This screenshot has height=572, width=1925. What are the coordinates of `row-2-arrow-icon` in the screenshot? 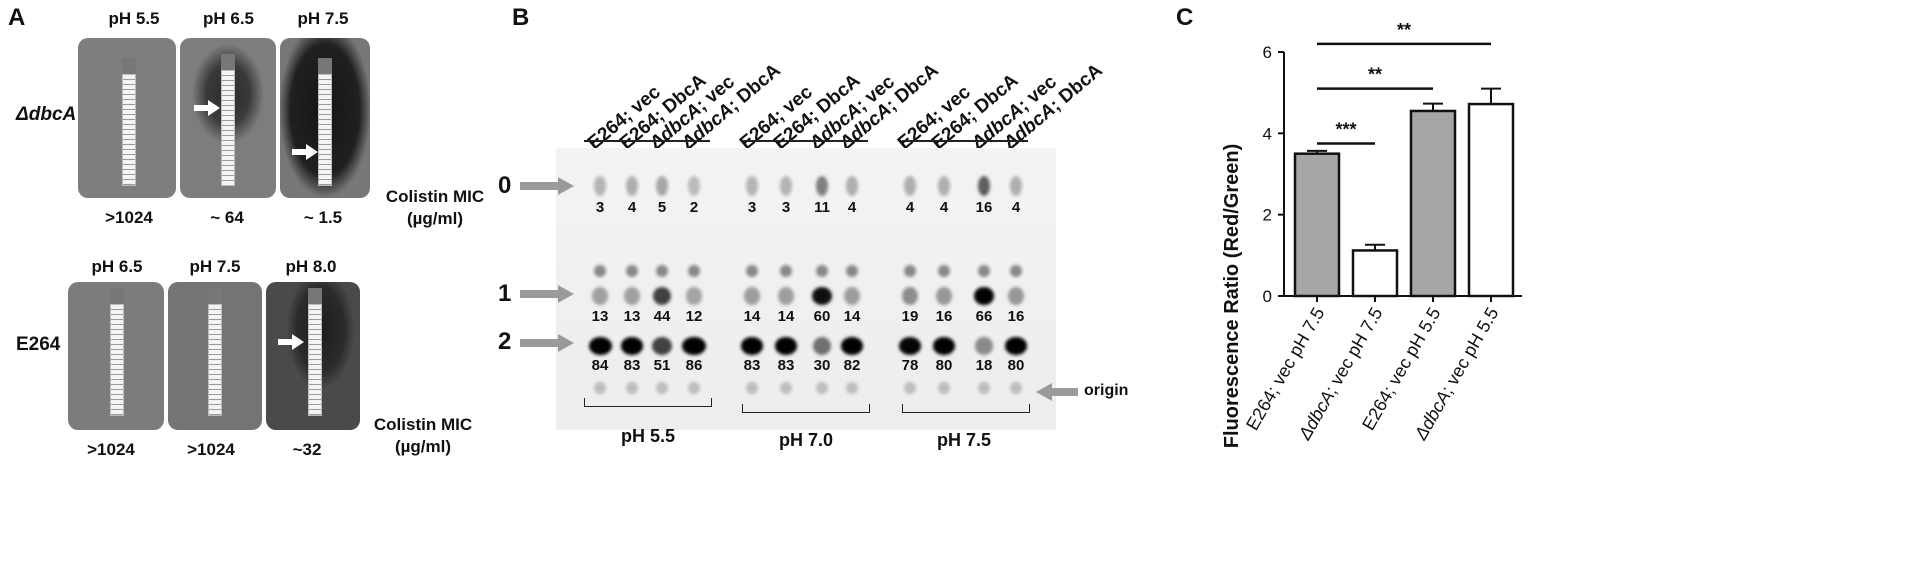 It's located at (547, 343).